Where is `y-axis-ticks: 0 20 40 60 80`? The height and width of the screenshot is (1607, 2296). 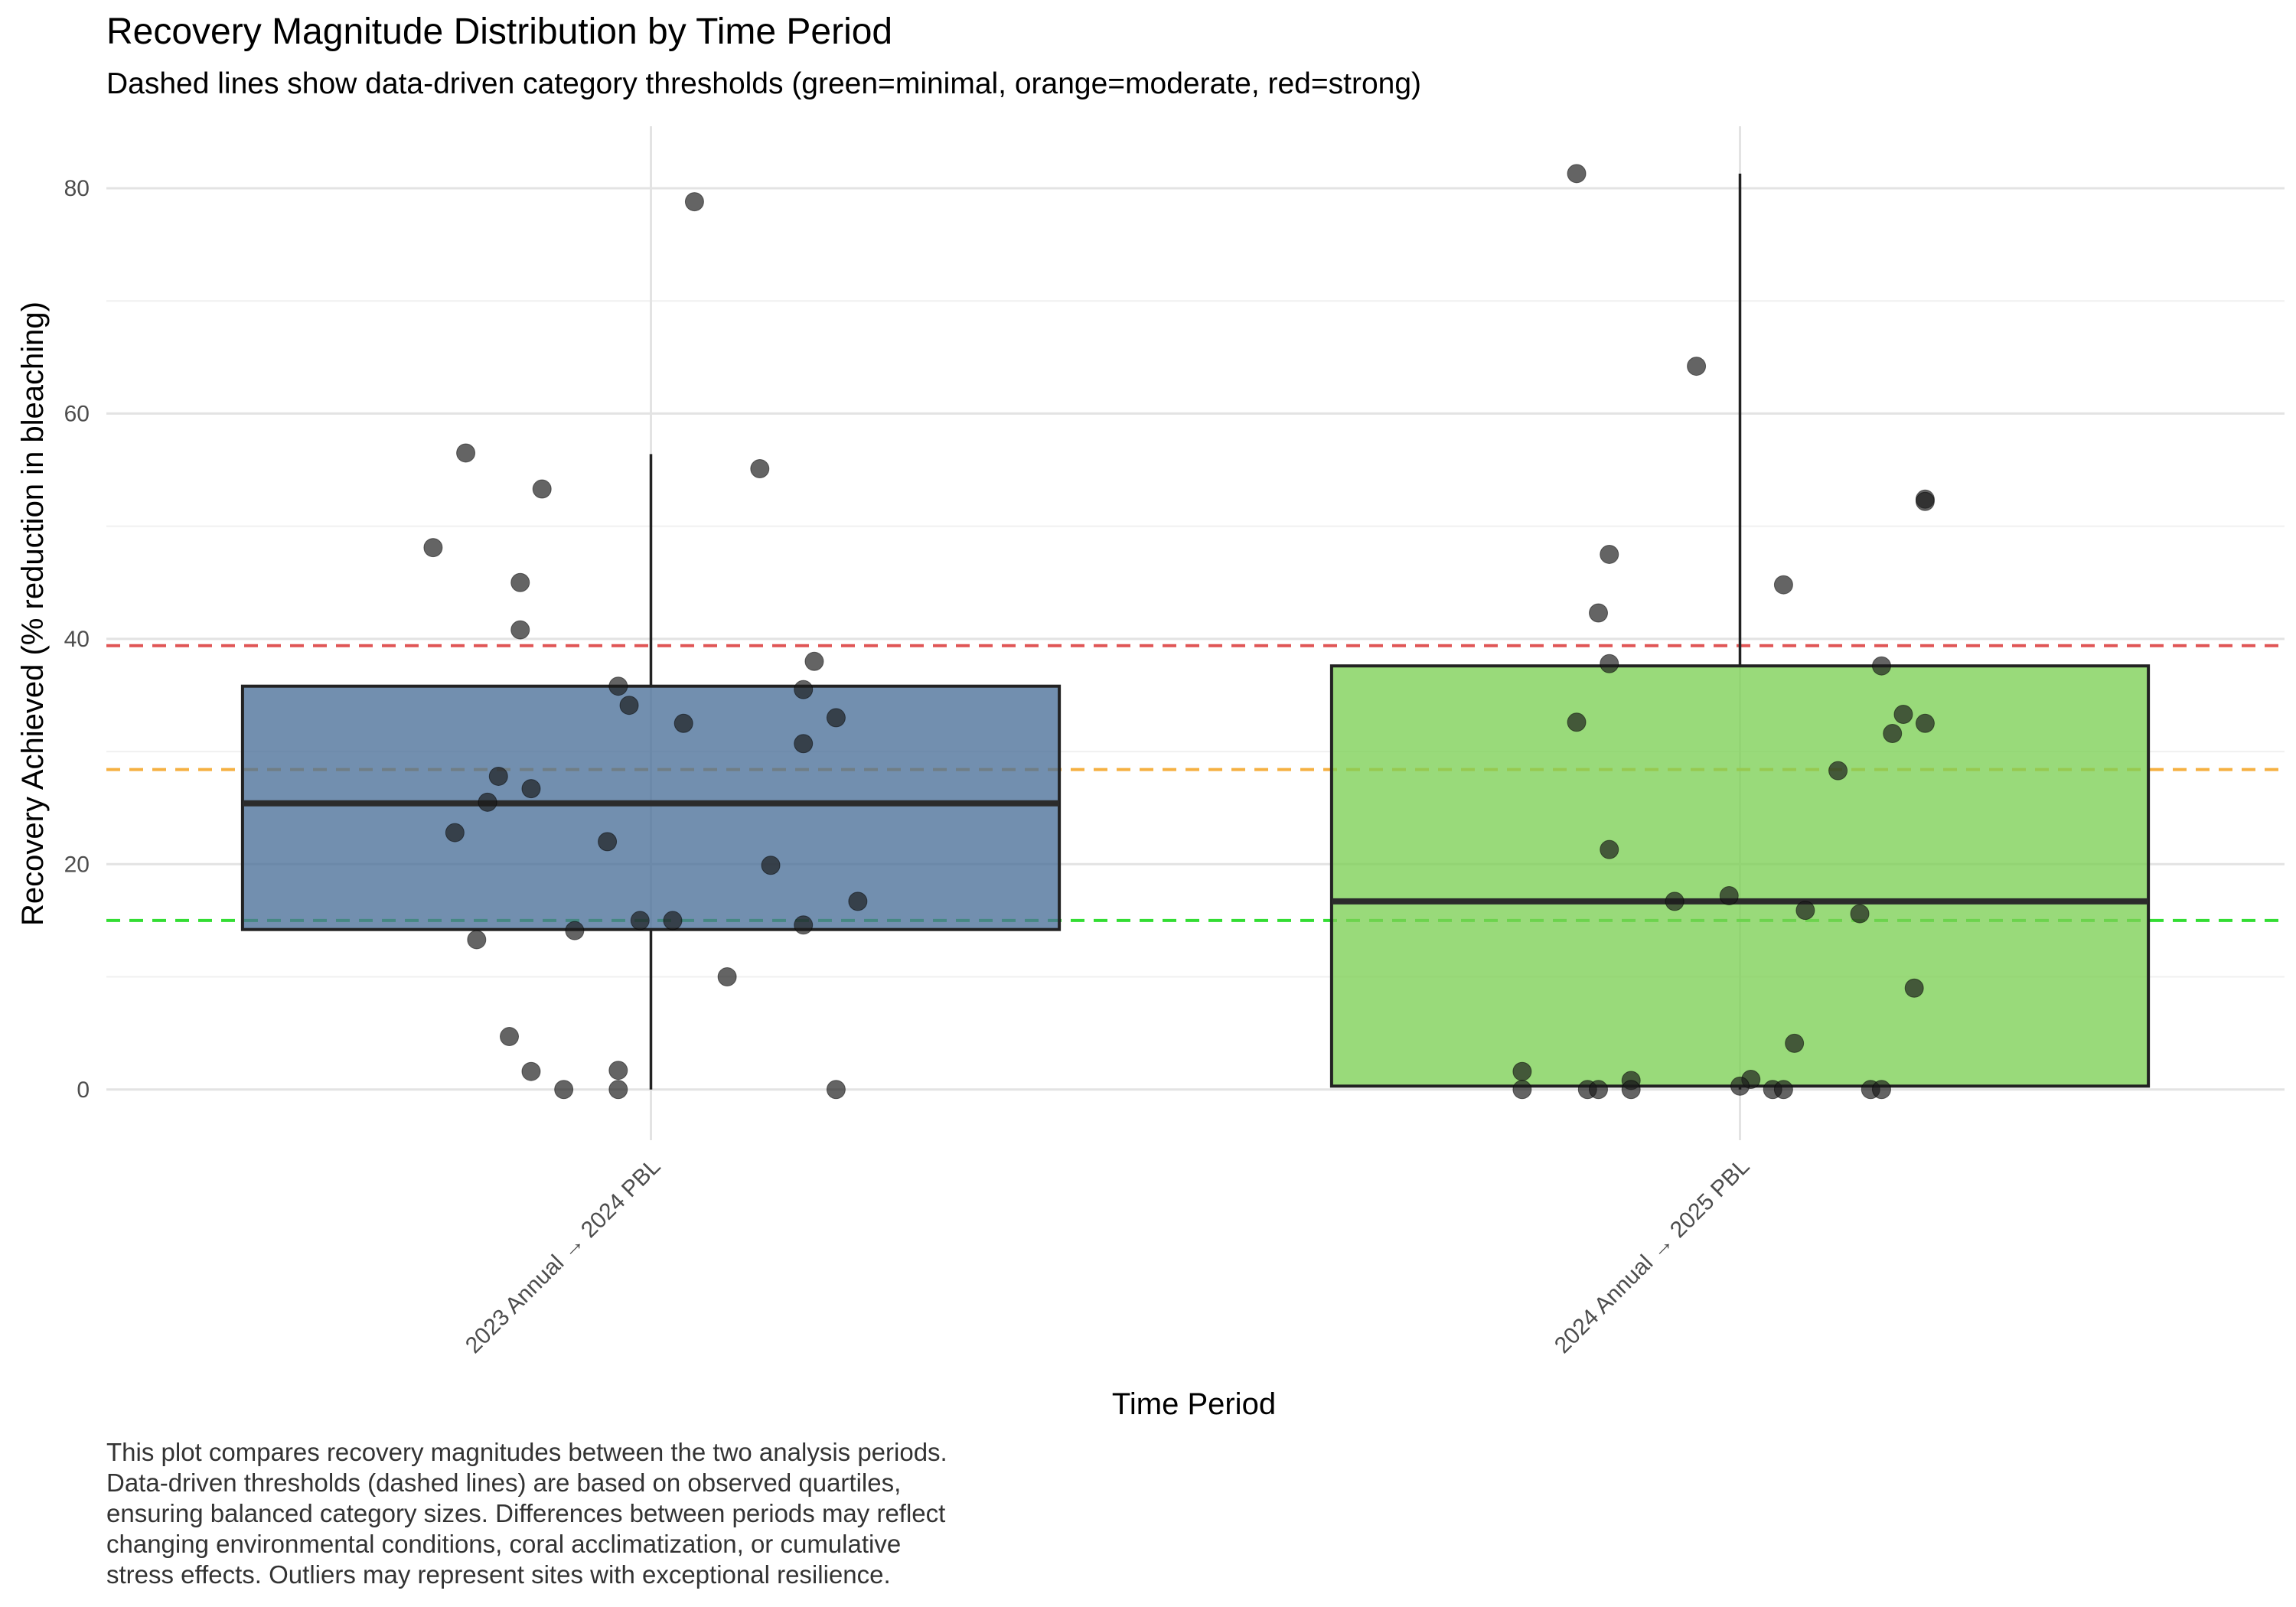
y-axis-ticks: 0 20 40 60 80 is located at coordinates (77, 639).